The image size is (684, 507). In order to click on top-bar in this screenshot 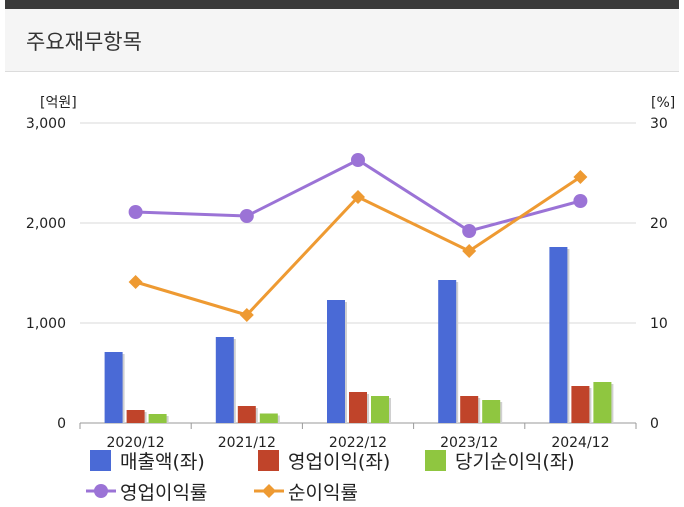, I will do `click(342, 4)`.